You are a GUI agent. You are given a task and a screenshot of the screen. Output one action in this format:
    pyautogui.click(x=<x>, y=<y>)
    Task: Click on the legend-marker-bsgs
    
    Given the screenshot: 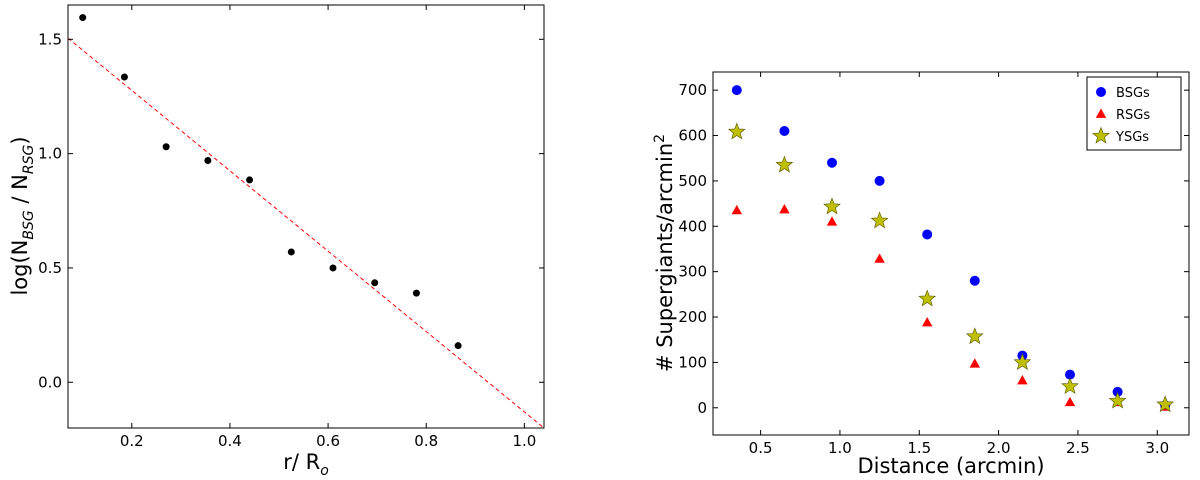 What is the action you would take?
    pyautogui.click(x=1101, y=92)
    